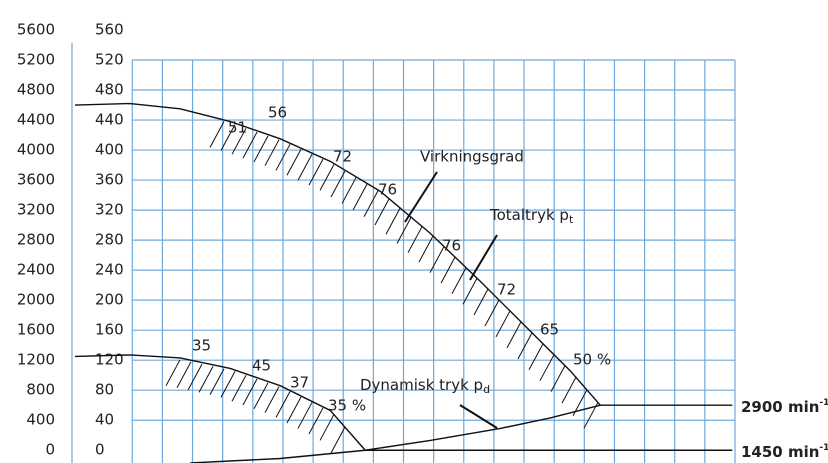 This screenshot has height=463, width=828. What do you see at coordinates (36, 300) in the screenshot?
I see `y2-tick-label: 2000` at bounding box center [36, 300].